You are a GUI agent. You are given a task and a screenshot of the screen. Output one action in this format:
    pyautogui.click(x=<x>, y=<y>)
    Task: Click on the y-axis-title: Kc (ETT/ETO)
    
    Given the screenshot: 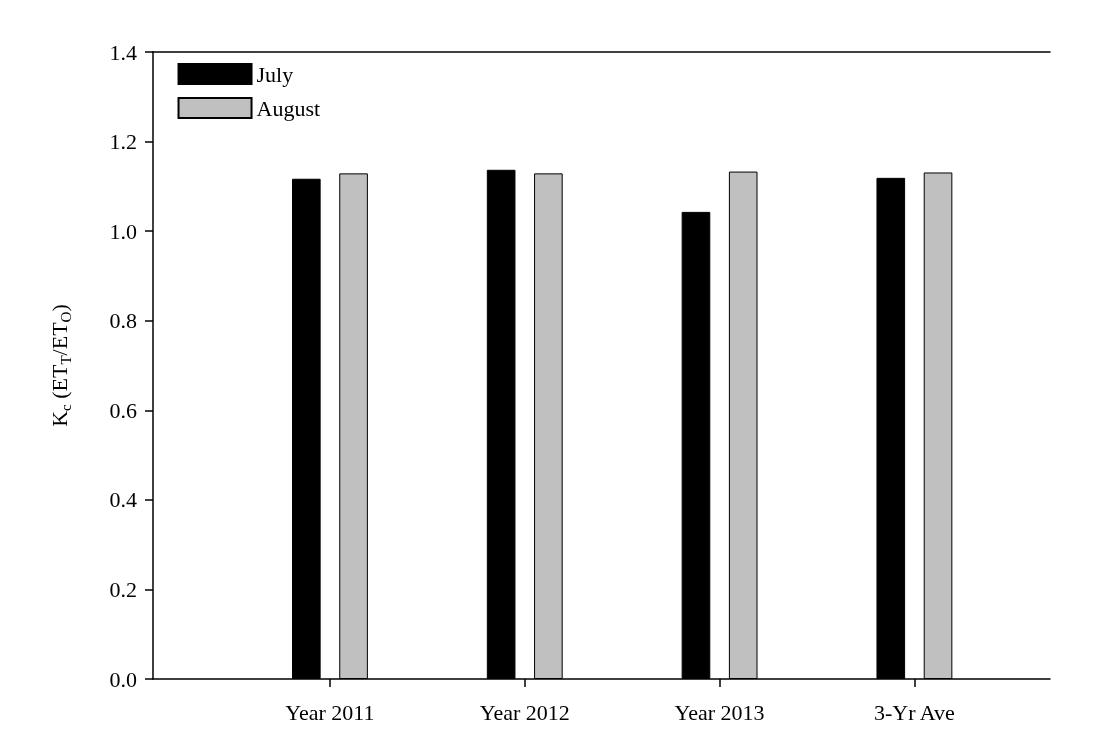 What is the action you would take?
    pyautogui.click(x=60, y=365)
    